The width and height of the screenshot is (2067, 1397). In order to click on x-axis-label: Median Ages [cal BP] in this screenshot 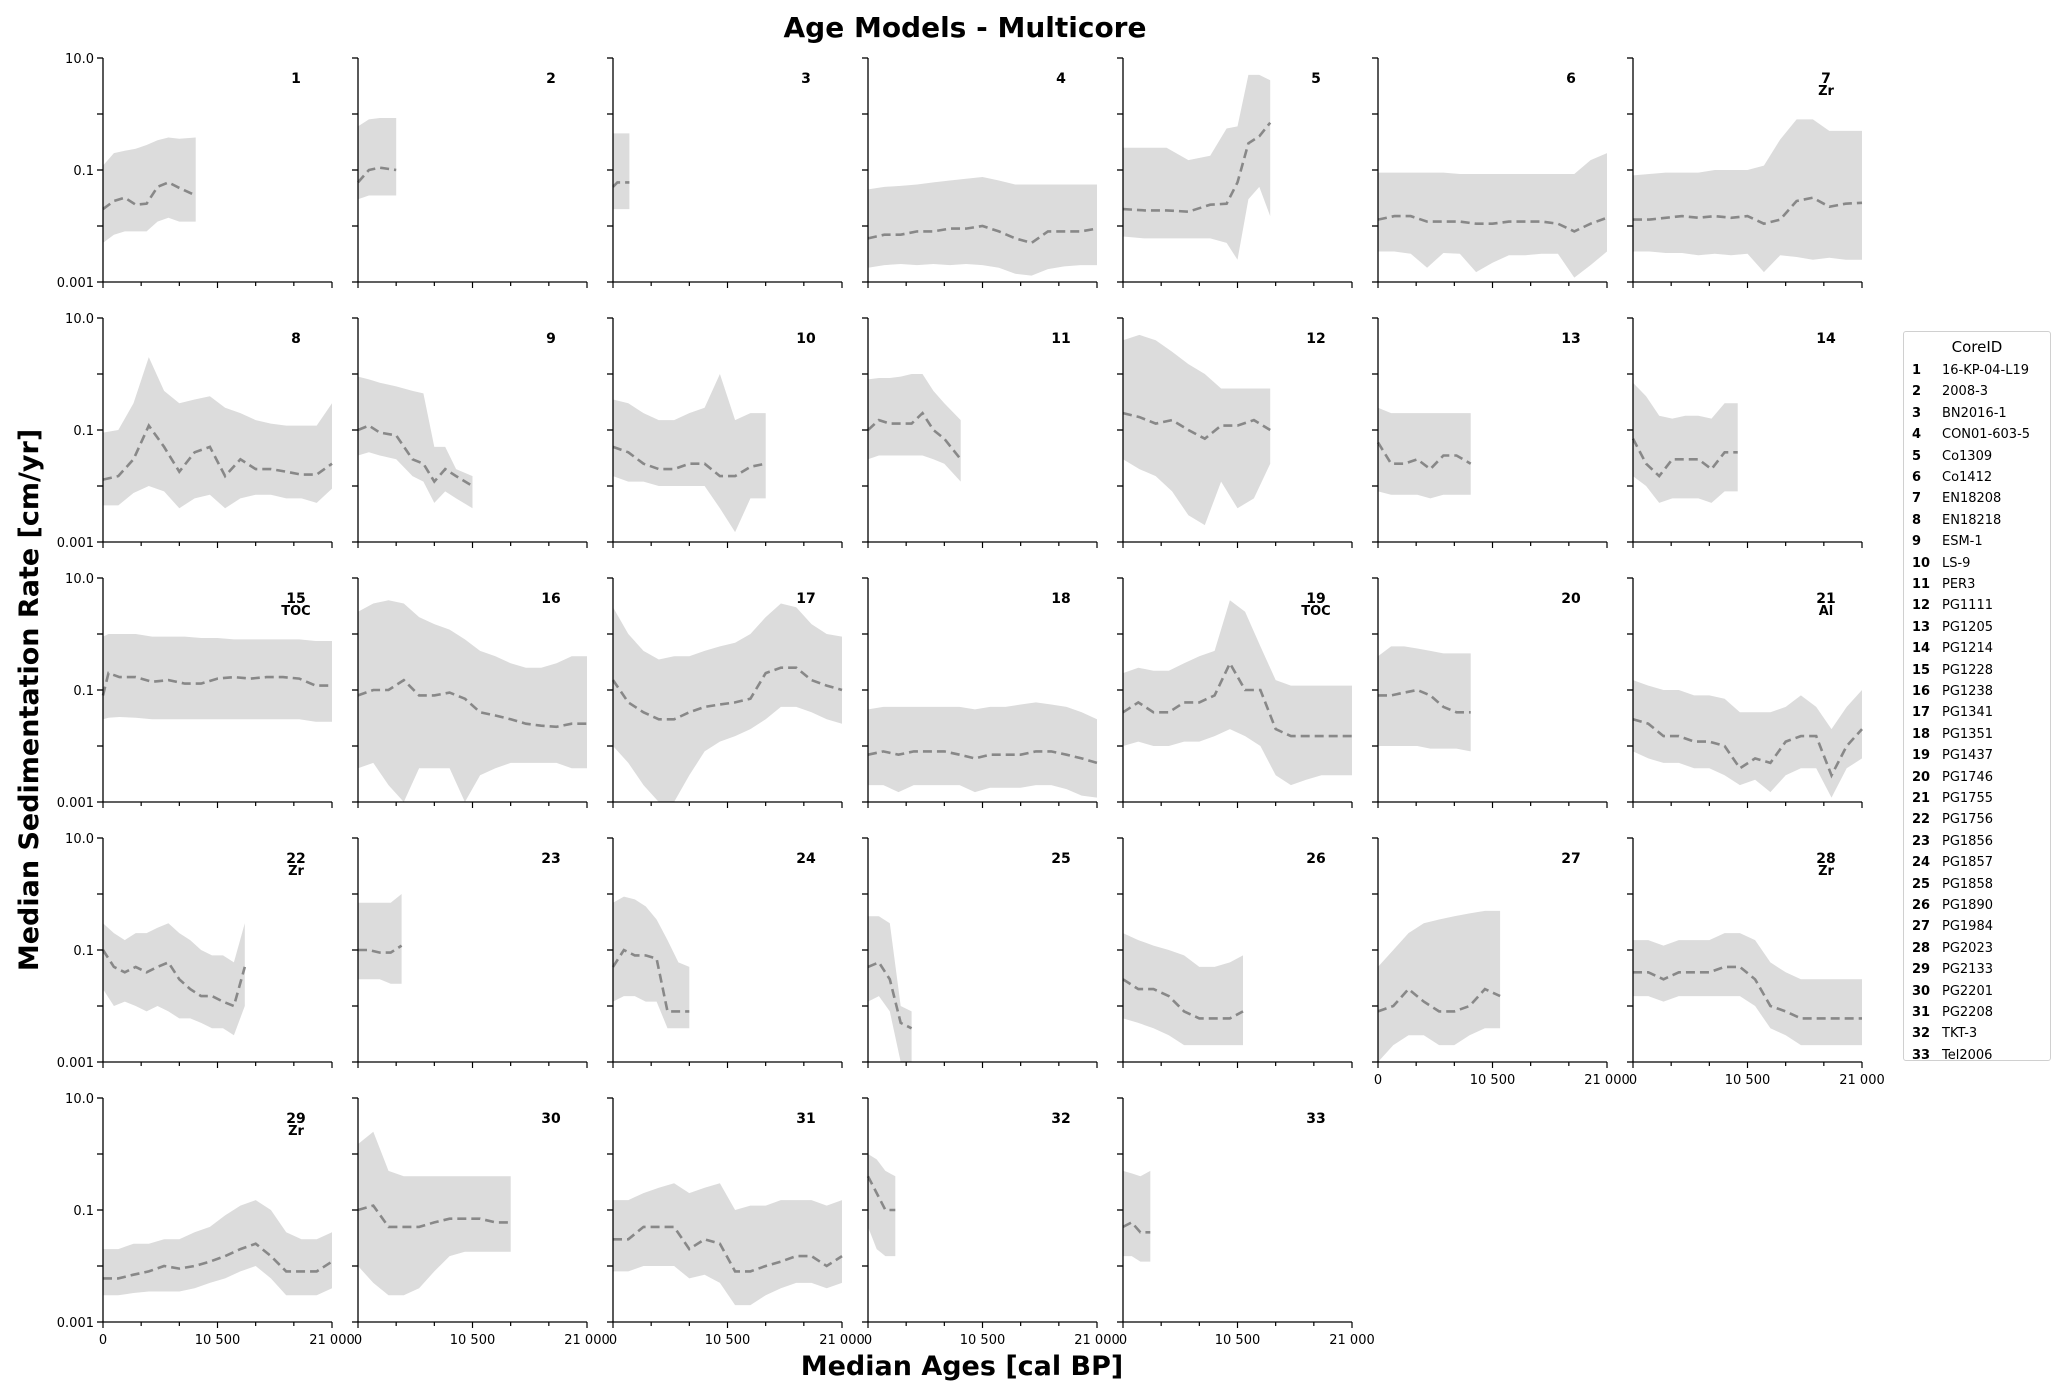, I will do `click(962, 1366)`.